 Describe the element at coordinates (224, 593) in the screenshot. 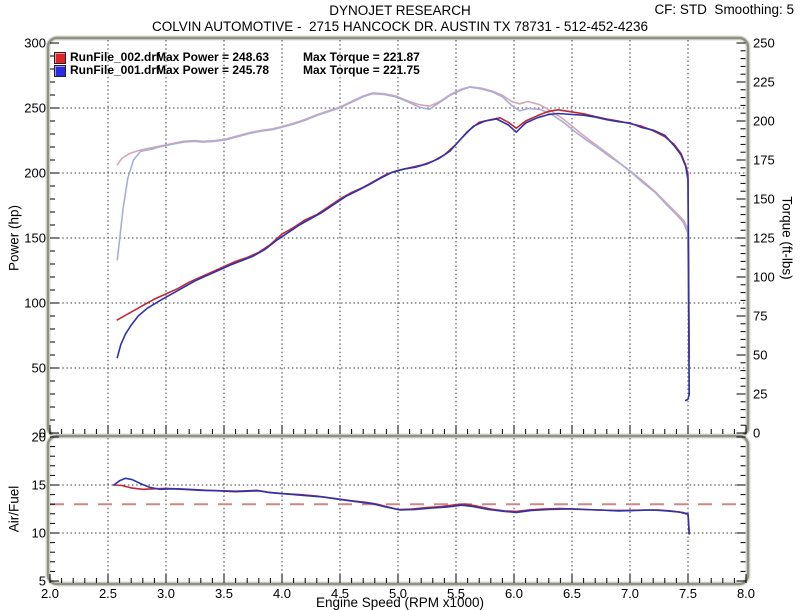

I see `tick-label: 3.5` at that location.